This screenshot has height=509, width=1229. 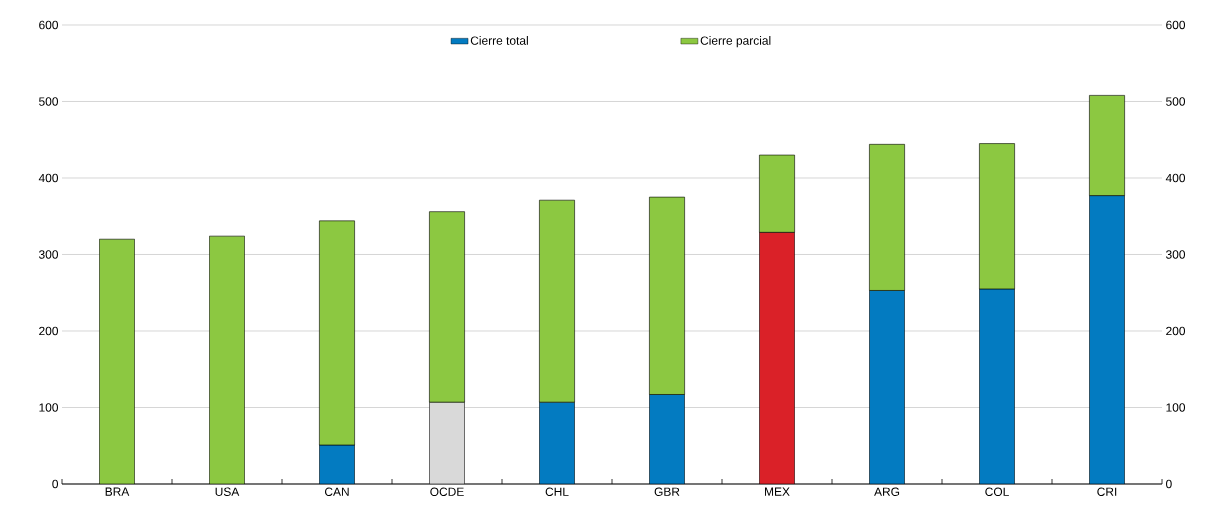 What do you see at coordinates (1176, 407) in the screenshot?
I see `y2-tick-label: 100` at bounding box center [1176, 407].